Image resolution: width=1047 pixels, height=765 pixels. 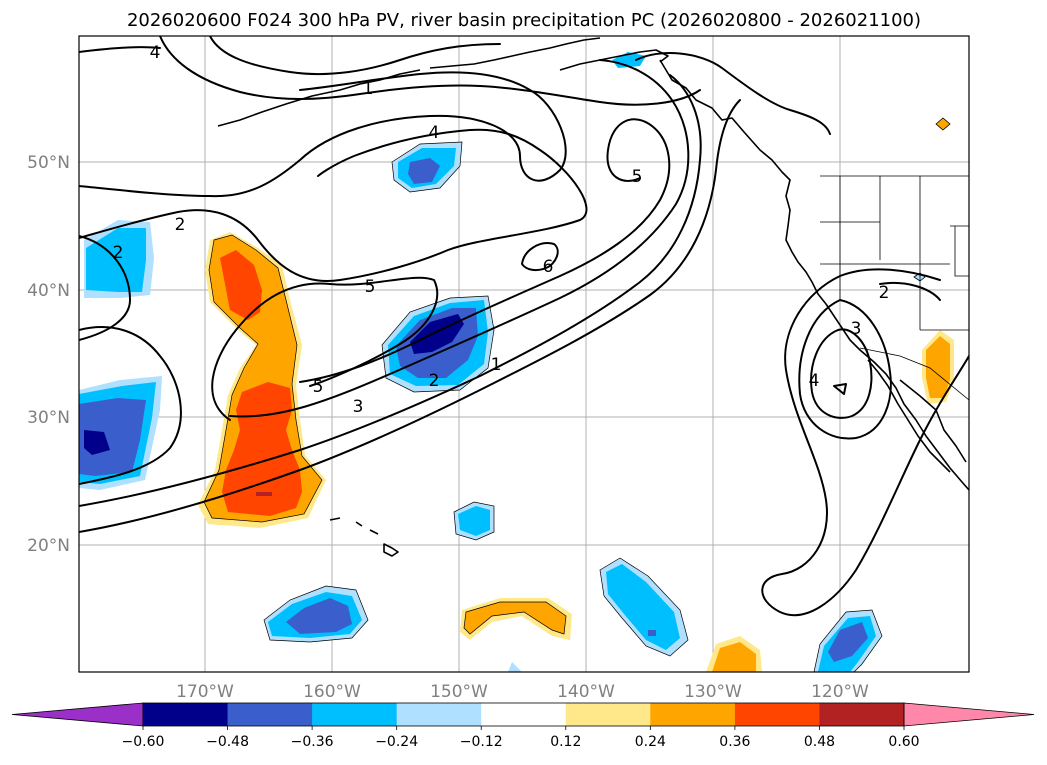 I want to click on latitude-labels: 50°N 40°N 30°N 20°N, so click(x=48, y=354).